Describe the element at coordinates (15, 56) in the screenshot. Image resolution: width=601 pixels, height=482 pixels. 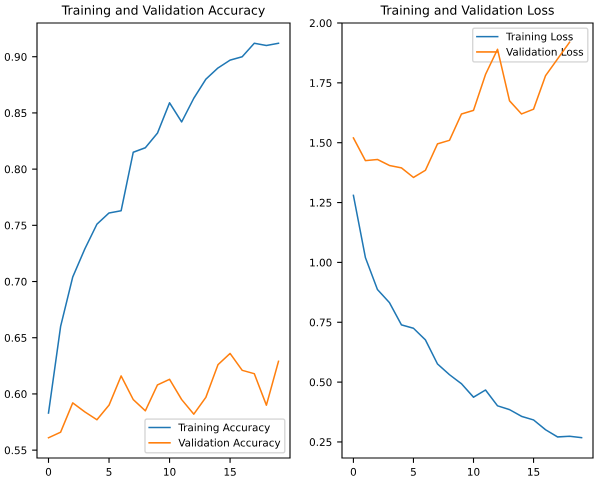
I see `y-tick-label: 0.90` at that location.